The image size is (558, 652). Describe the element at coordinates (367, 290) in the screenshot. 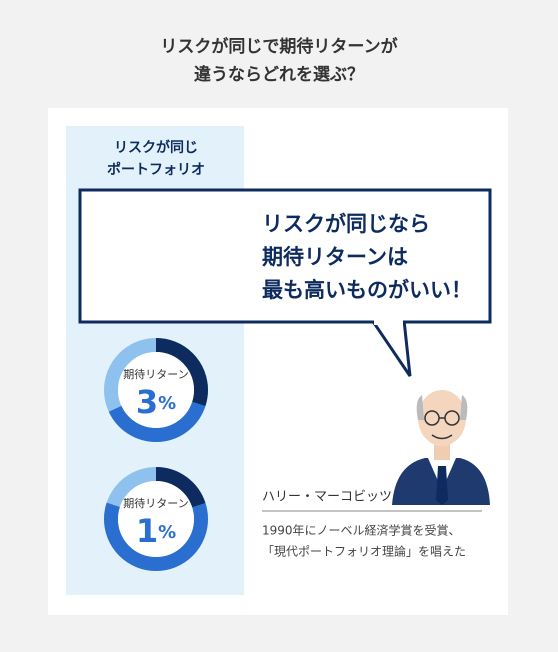

I see `speech-line: 最も高いものがいい！` at that location.